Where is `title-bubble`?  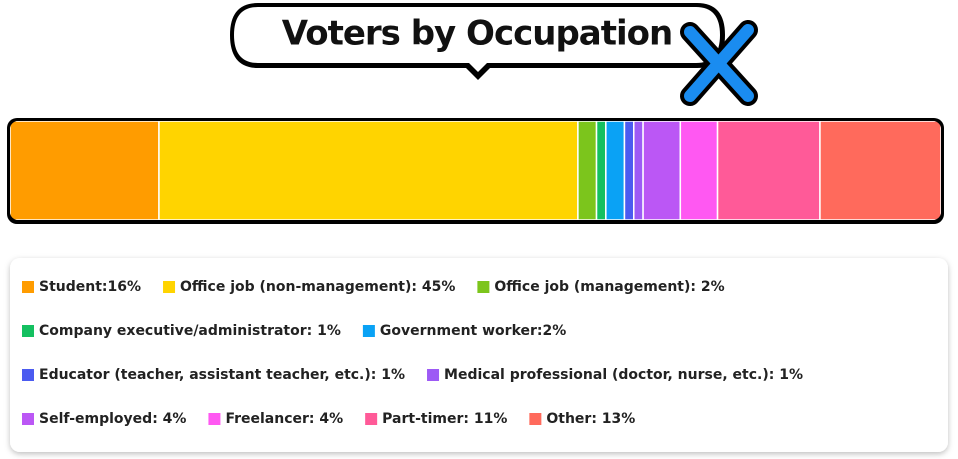
title-bubble is located at coordinates (477, 41).